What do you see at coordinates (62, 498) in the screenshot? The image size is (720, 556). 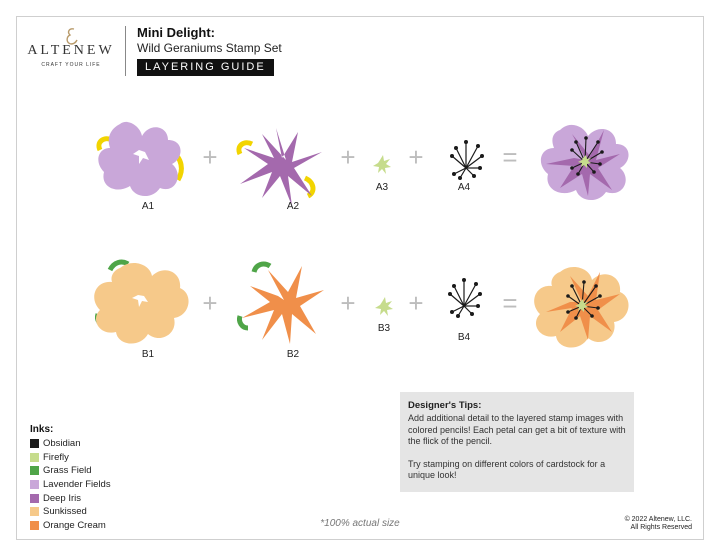 I see `ink-name: Deep Iris` at bounding box center [62, 498].